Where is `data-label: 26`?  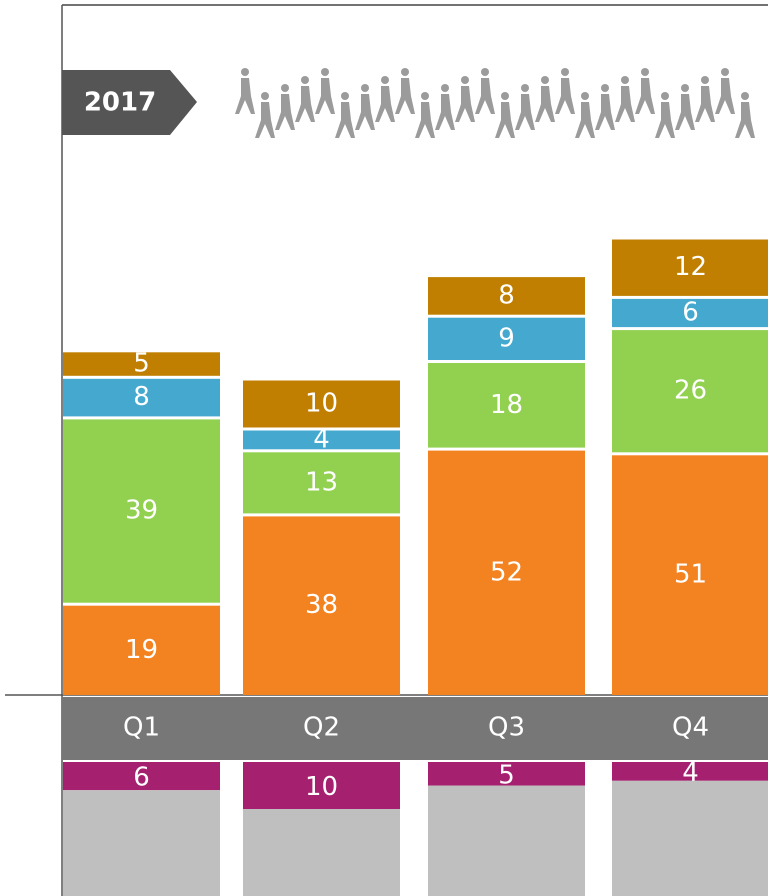
data-label: 26 is located at coordinates (690, 391).